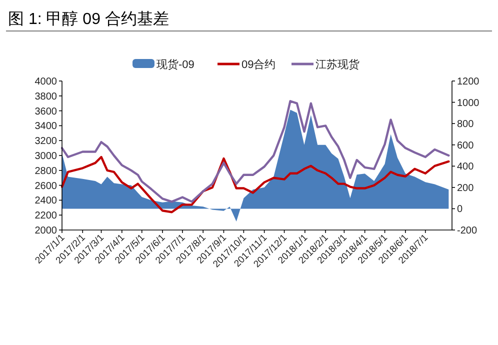  Describe the element at coordinates (460, 210) in the screenshot. I see `y2-tick-label: 0` at that location.